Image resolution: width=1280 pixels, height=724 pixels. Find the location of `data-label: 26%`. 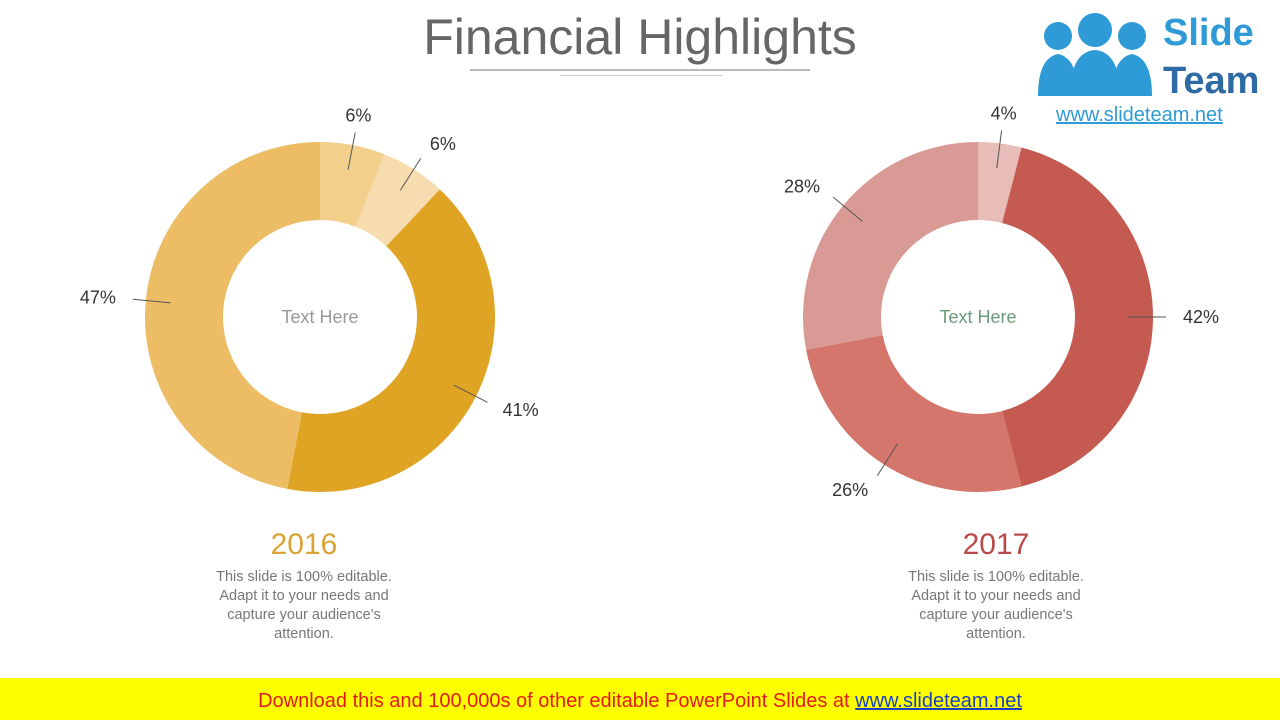

data-label: 26% is located at coordinates (850, 490).